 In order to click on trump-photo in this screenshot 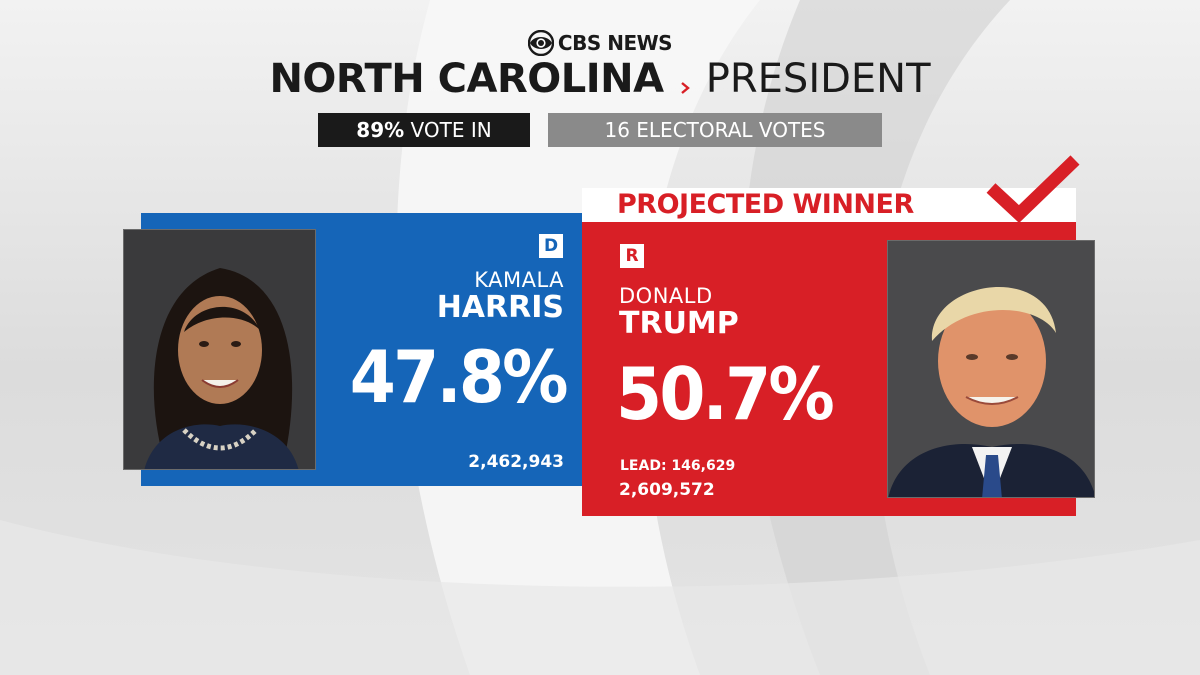, I will do `click(991, 369)`.